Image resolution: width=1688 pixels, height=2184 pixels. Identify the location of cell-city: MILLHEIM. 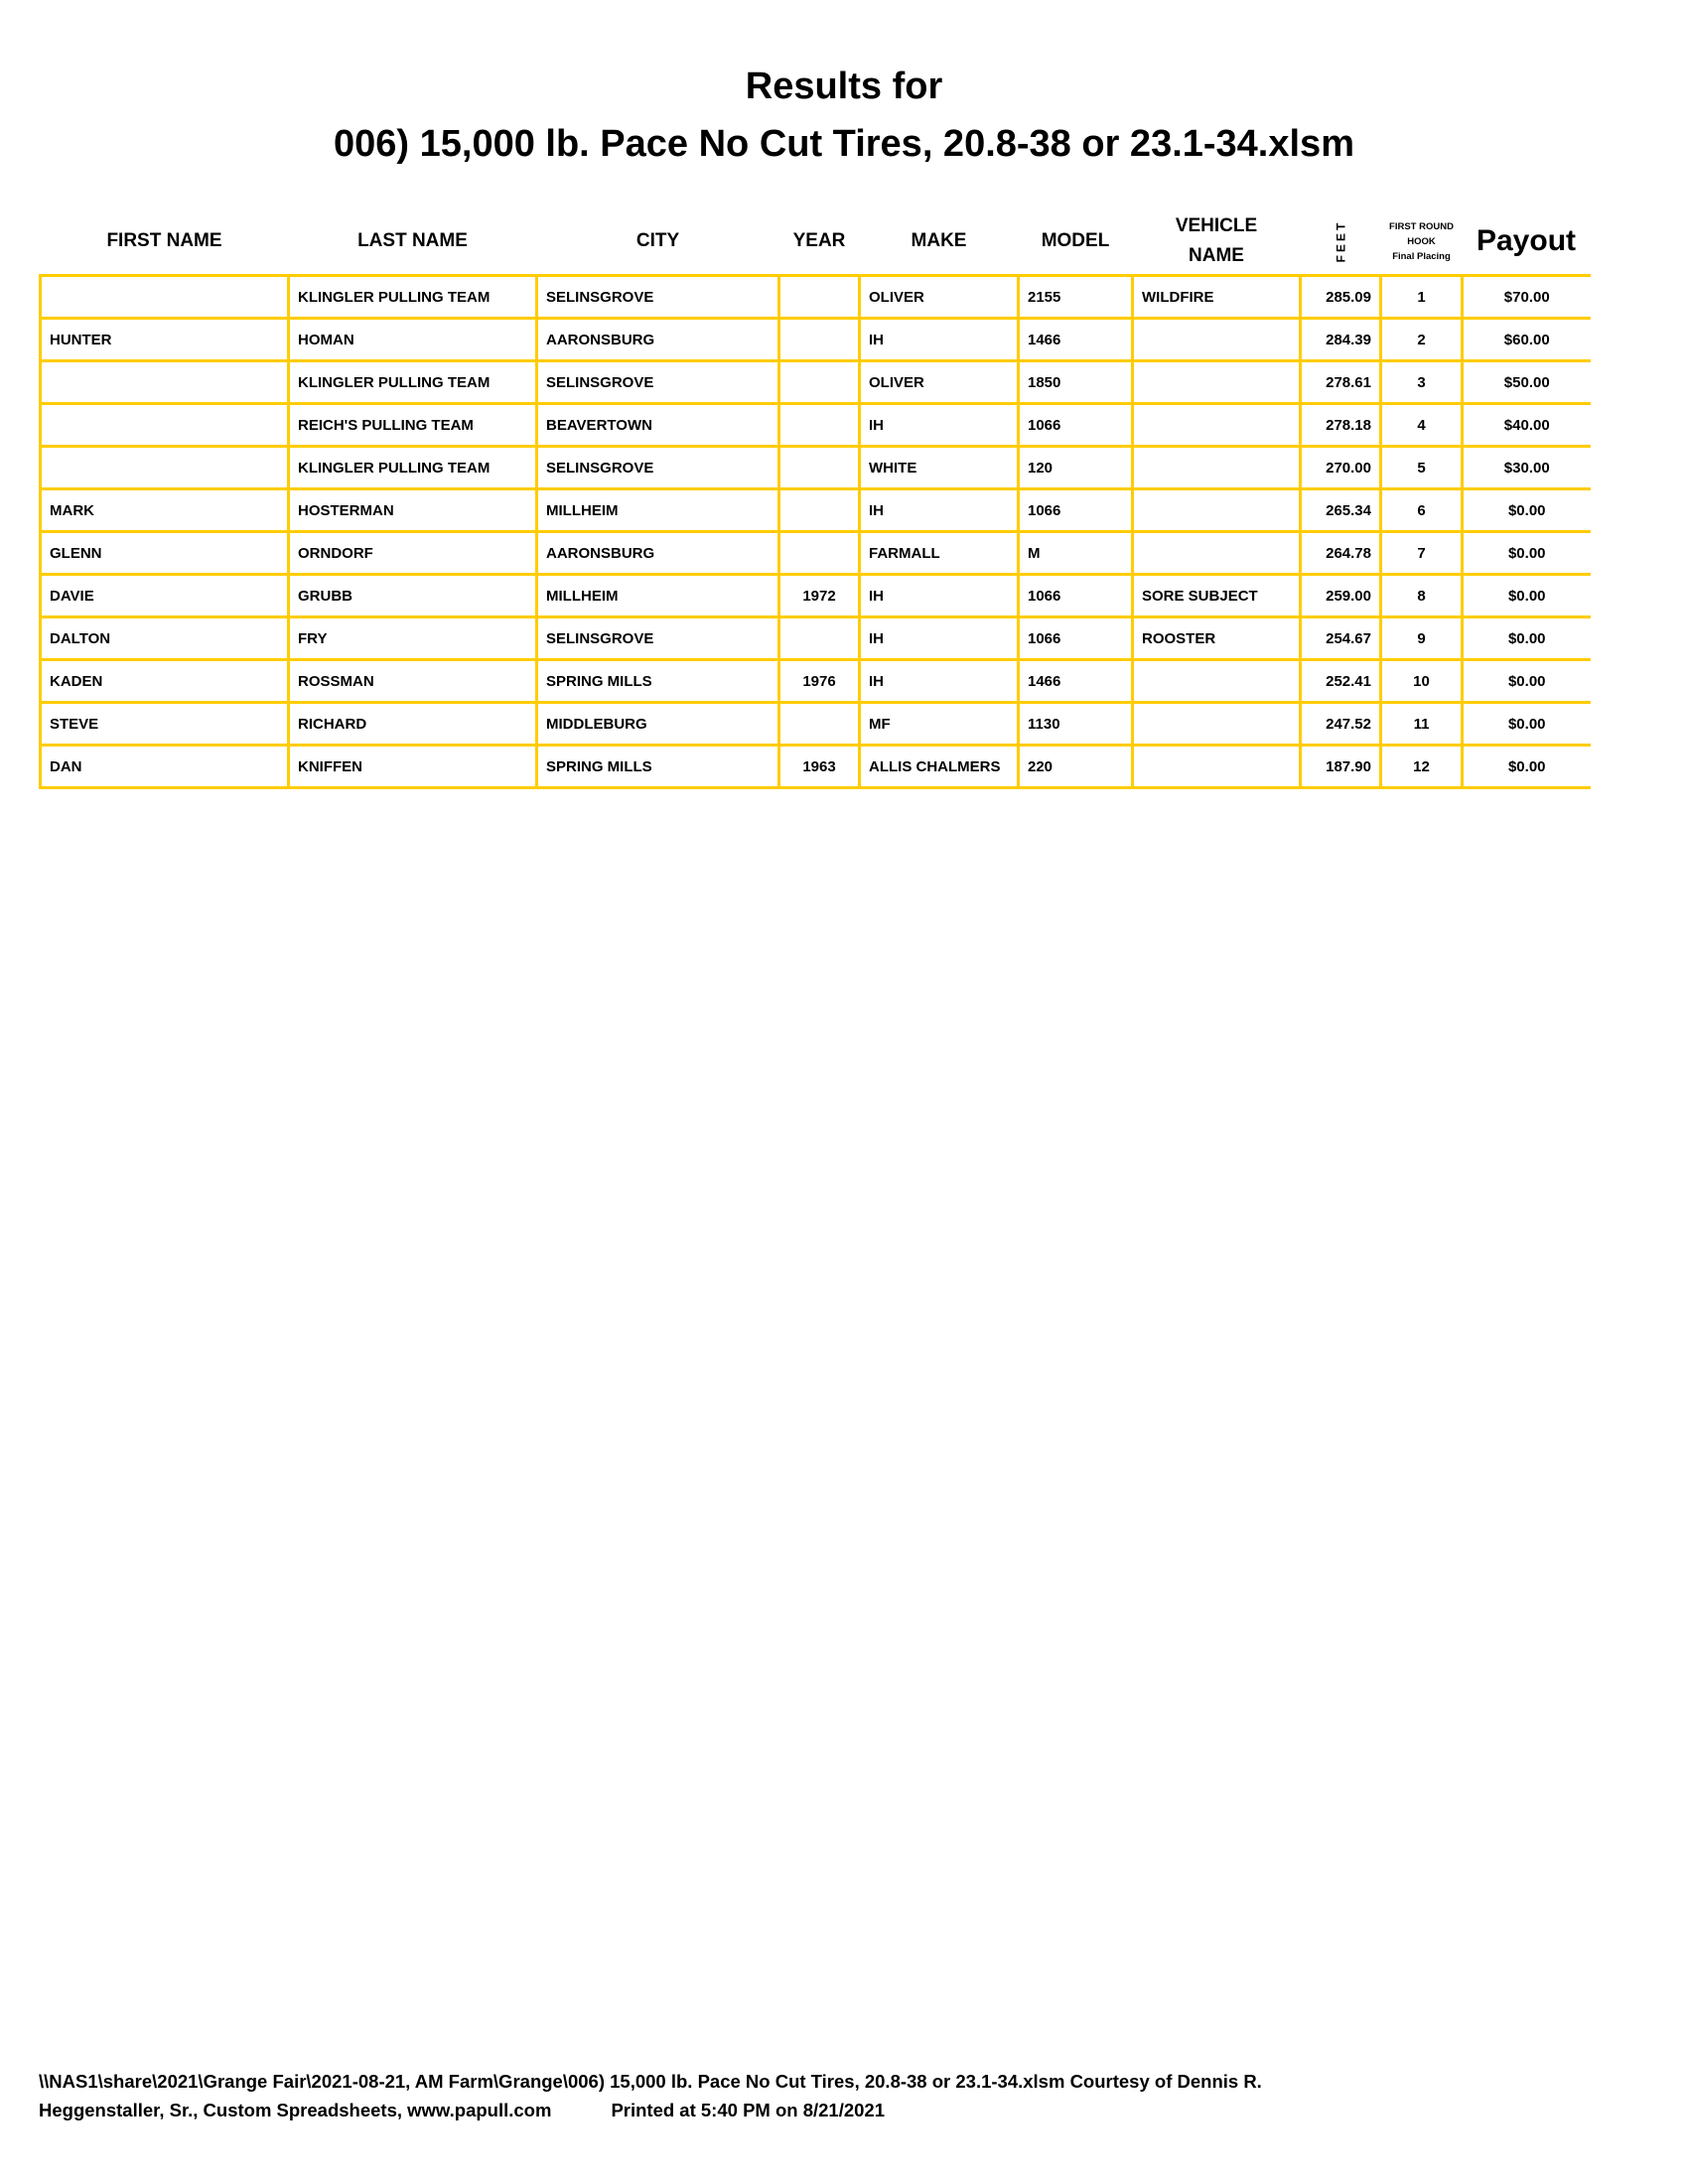
(657, 510).